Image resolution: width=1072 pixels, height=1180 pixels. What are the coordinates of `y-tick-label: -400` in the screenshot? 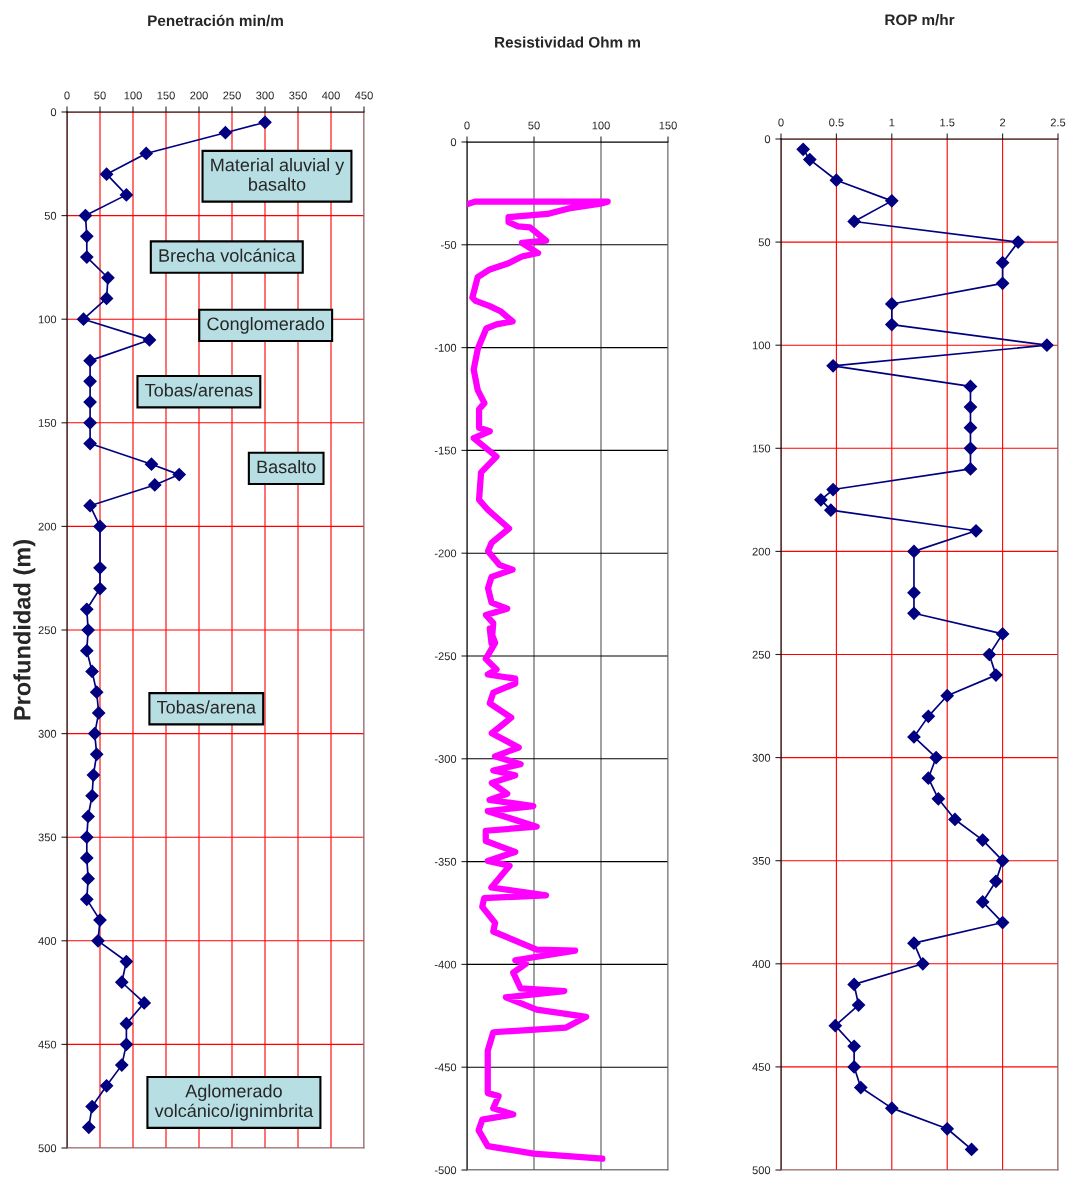 It's located at (445, 964).